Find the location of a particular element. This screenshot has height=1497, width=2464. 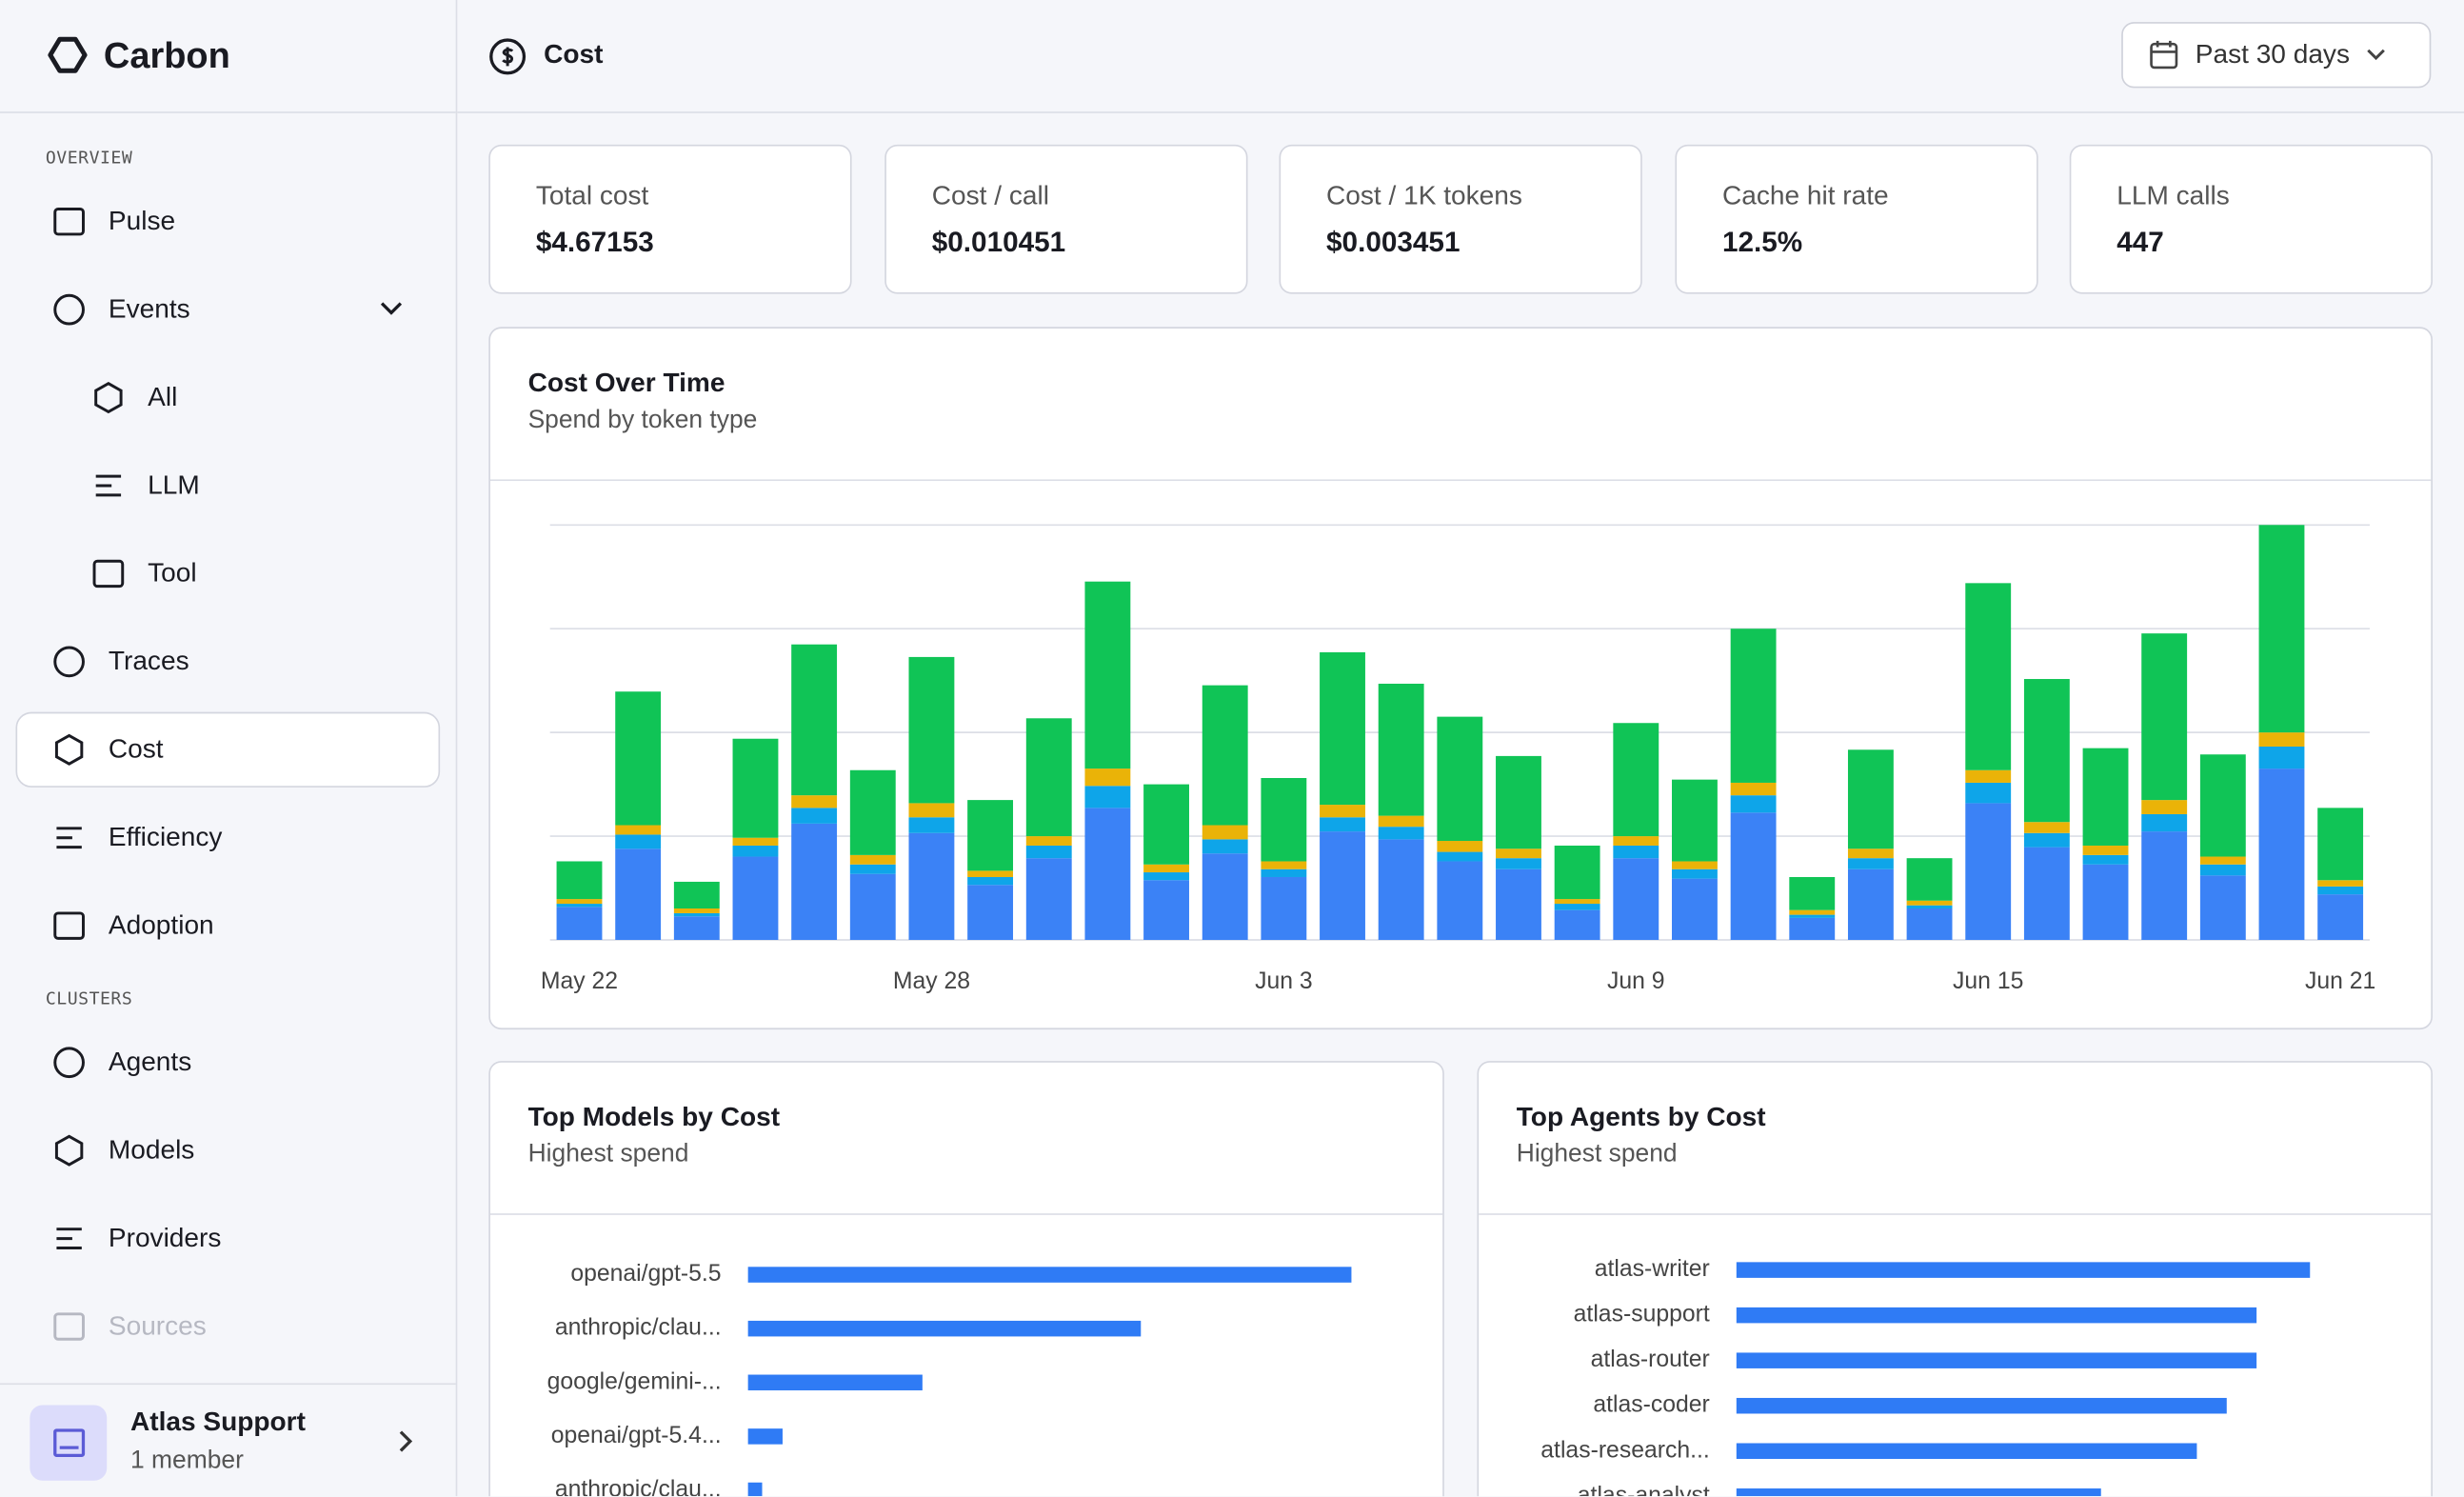

kpi-label: Total cost is located at coordinates (592, 195).